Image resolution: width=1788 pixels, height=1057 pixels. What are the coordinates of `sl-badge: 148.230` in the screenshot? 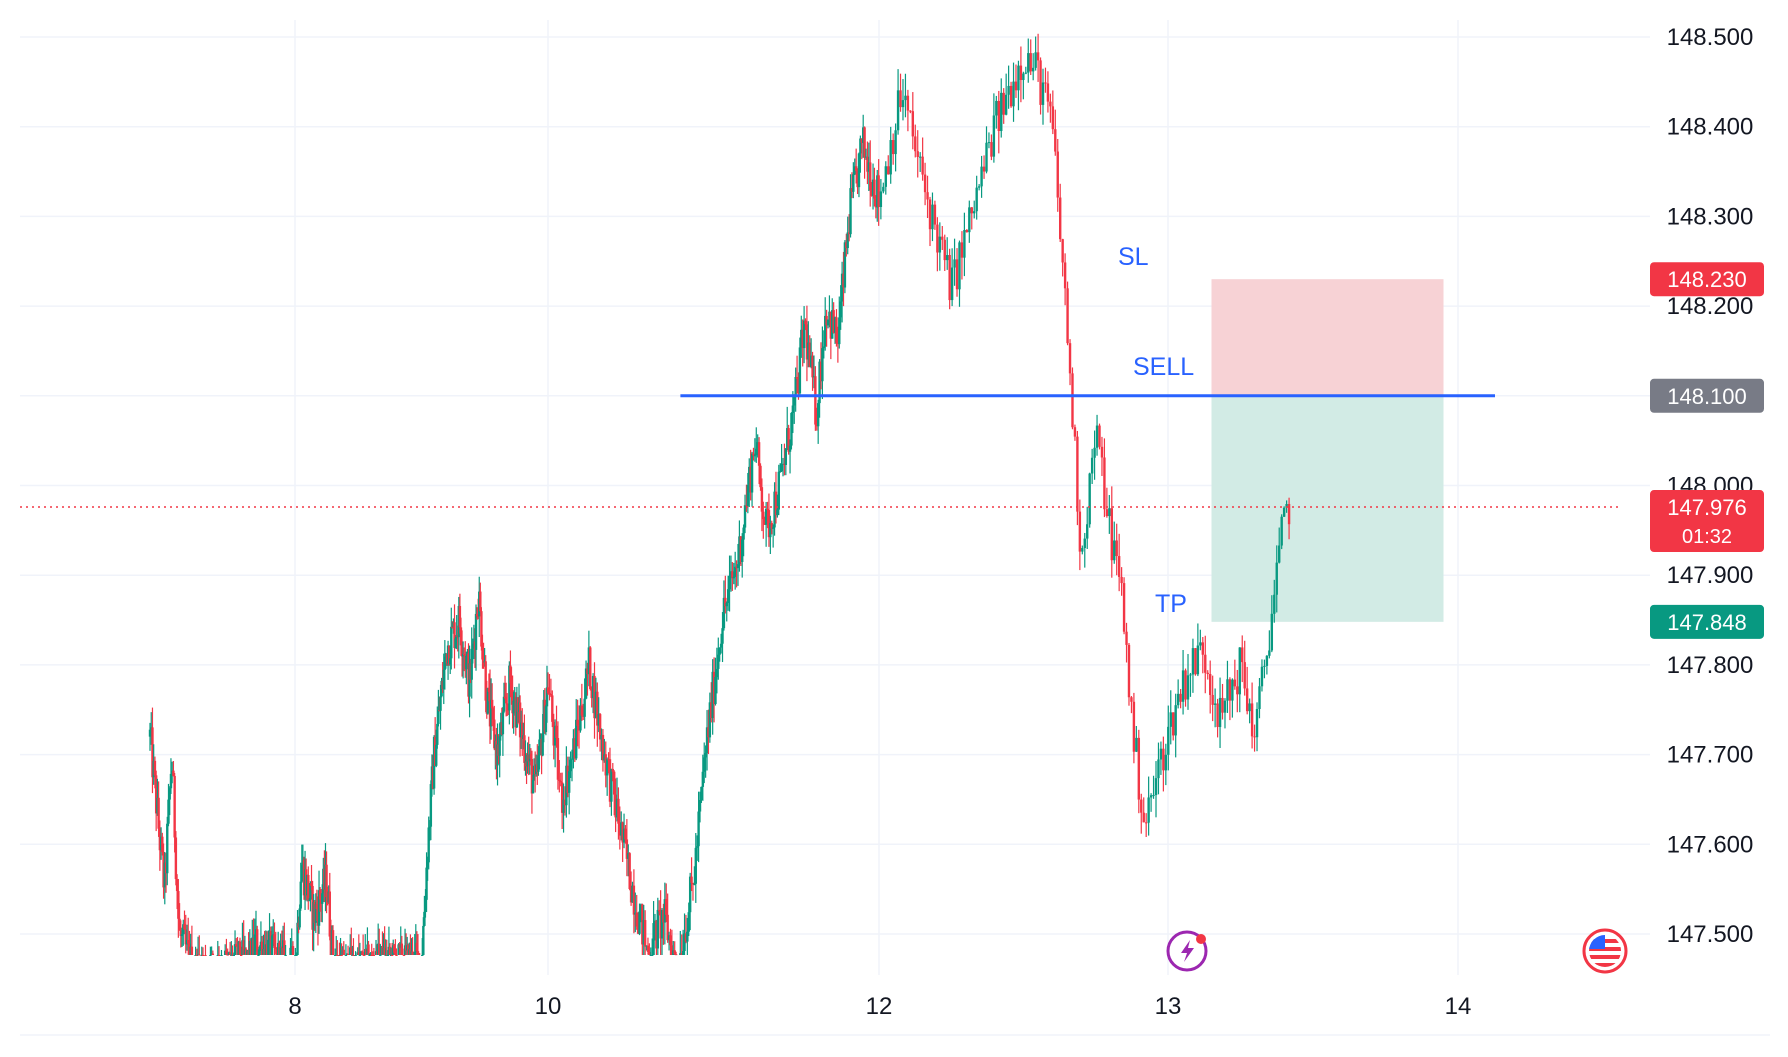 It's located at (1707, 279).